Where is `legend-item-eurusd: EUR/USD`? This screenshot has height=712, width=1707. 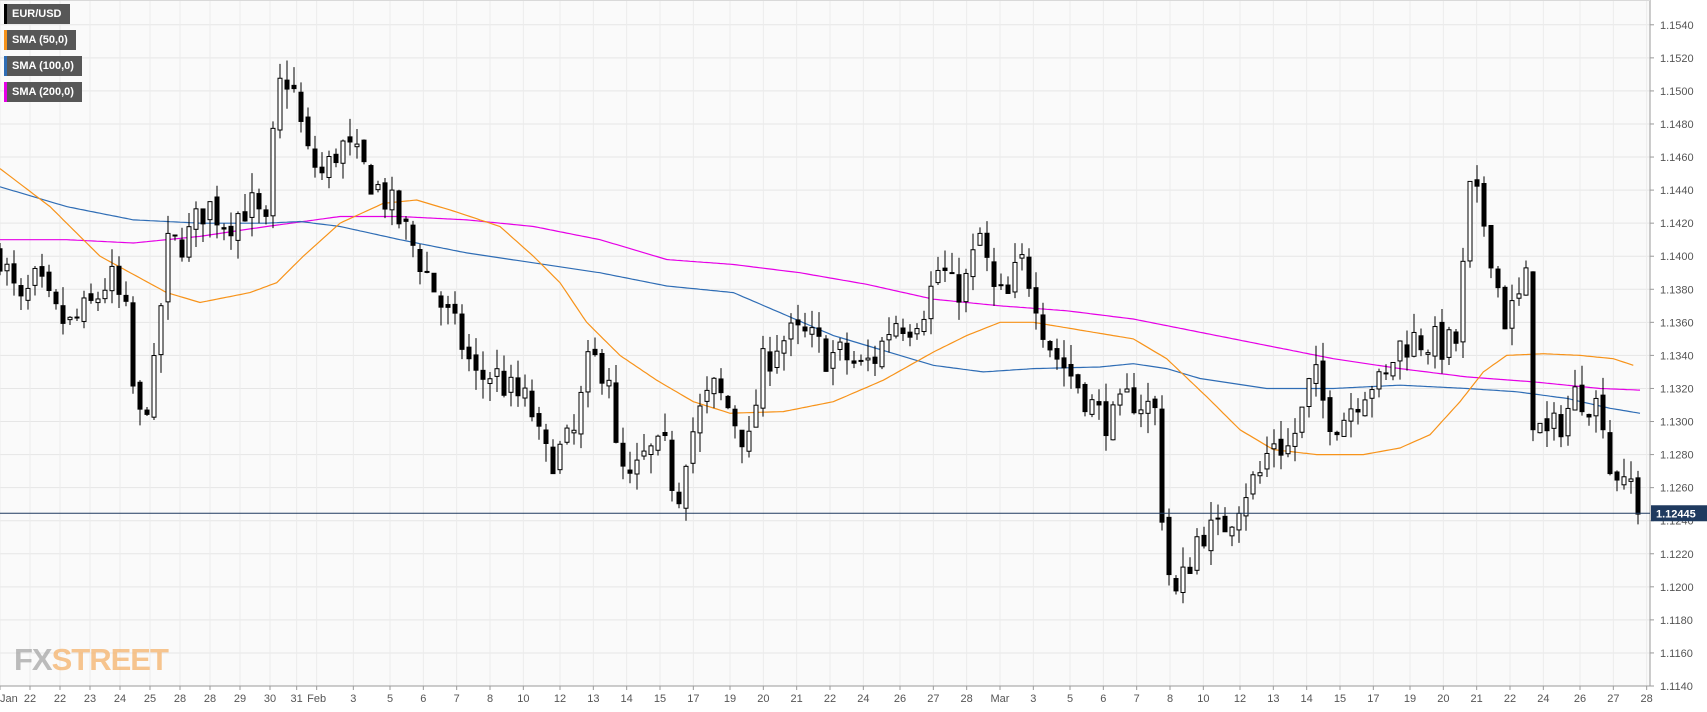 legend-item-eurusd: EUR/USD is located at coordinates (37, 14).